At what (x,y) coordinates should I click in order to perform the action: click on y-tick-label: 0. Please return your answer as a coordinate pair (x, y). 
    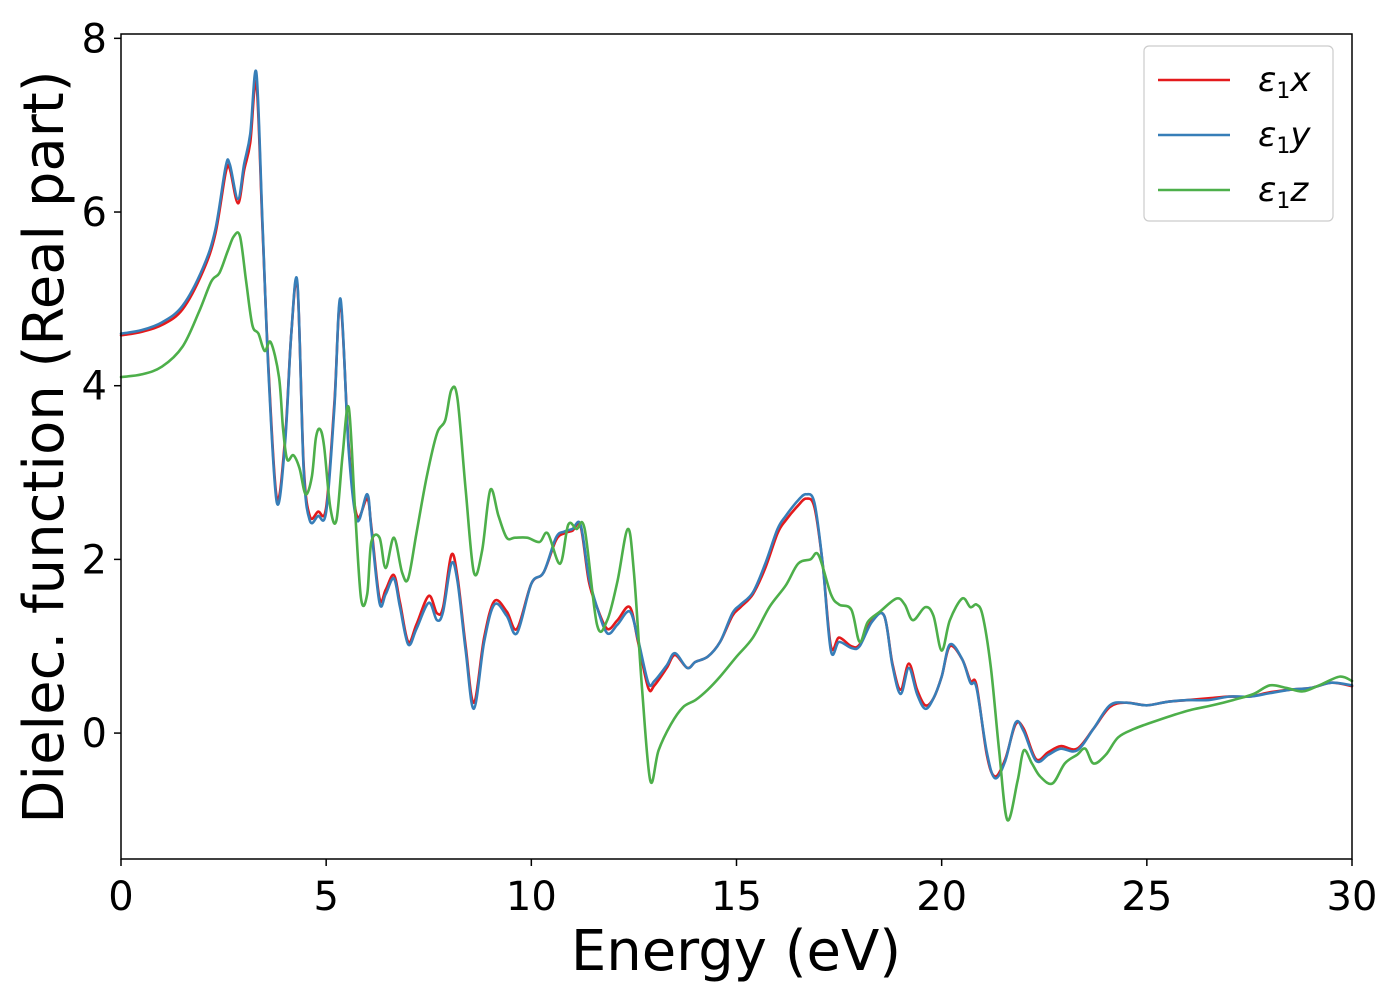
    Looking at the image, I should click on (94, 734).